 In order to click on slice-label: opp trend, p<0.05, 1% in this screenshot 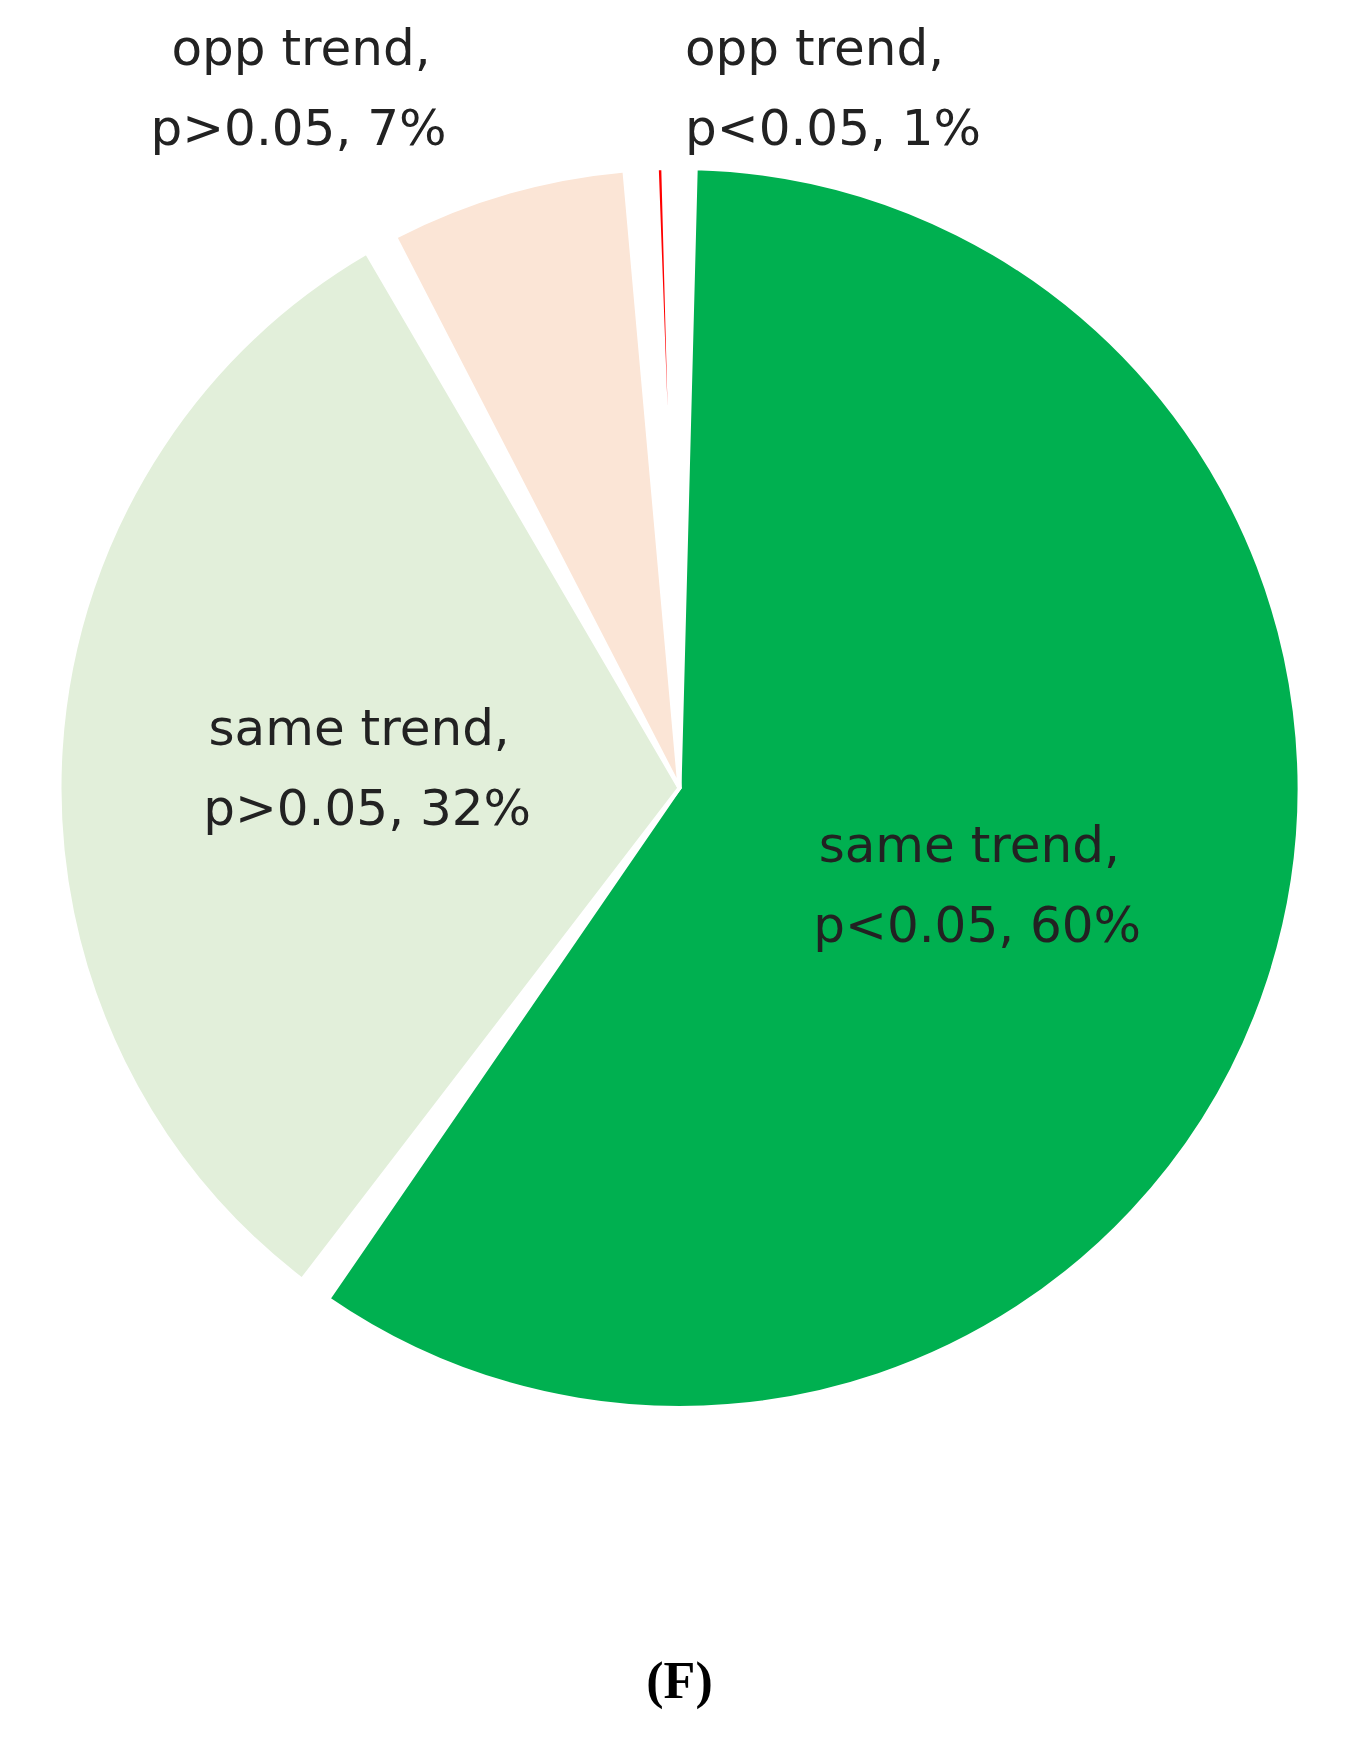, I will do `click(833, 87)`.